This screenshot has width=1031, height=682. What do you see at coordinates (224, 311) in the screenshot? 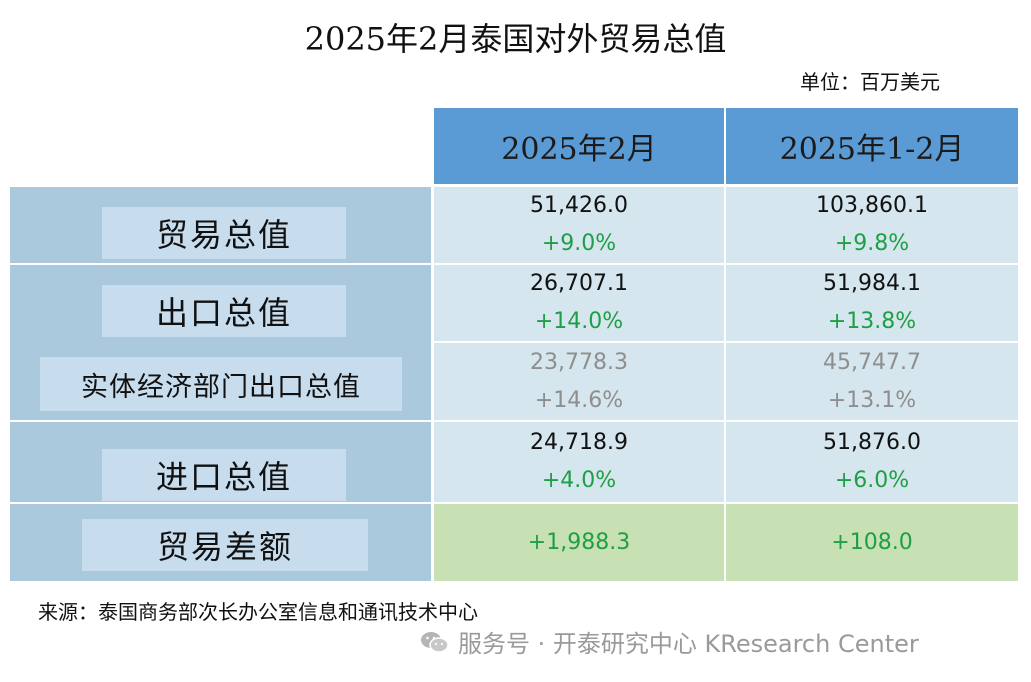
I see `row-label-exports: 出口总值` at bounding box center [224, 311].